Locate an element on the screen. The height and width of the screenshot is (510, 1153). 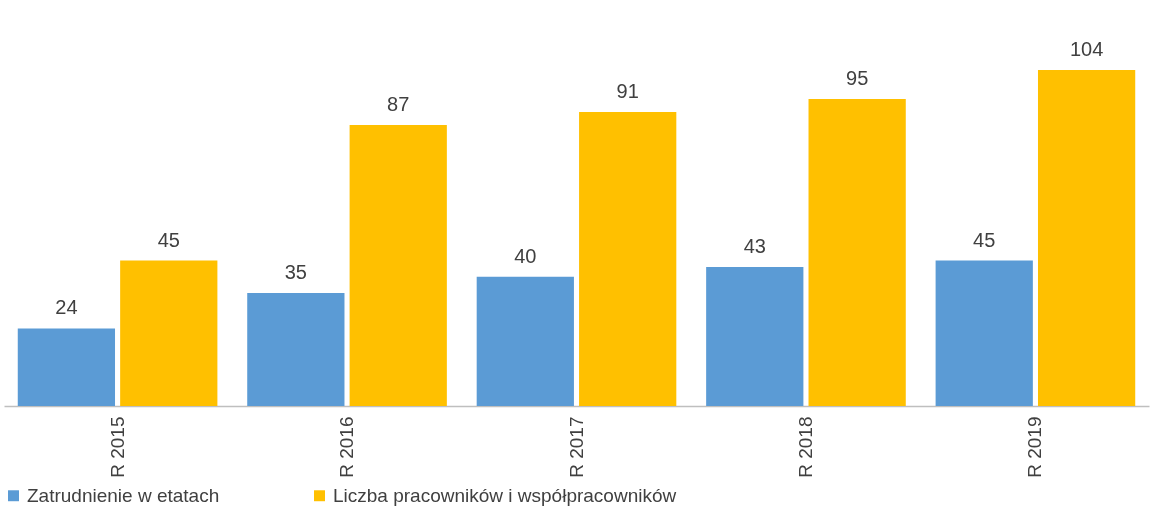
data-label: 40 is located at coordinates (525, 255).